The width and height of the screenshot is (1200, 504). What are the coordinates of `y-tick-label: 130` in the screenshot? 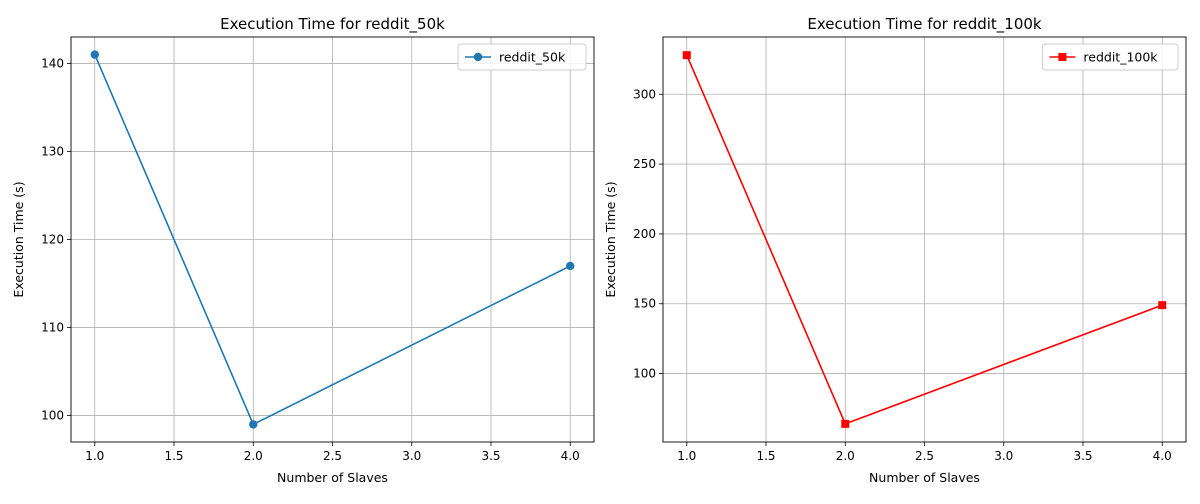 It's located at (52, 151).